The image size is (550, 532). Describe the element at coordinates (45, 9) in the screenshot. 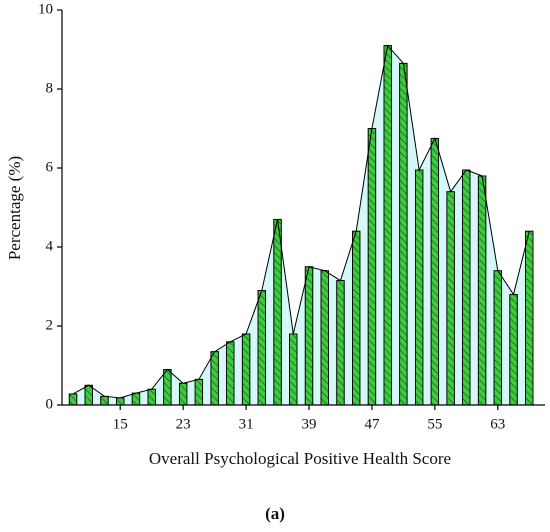

I see `y-tick-label: 10` at that location.